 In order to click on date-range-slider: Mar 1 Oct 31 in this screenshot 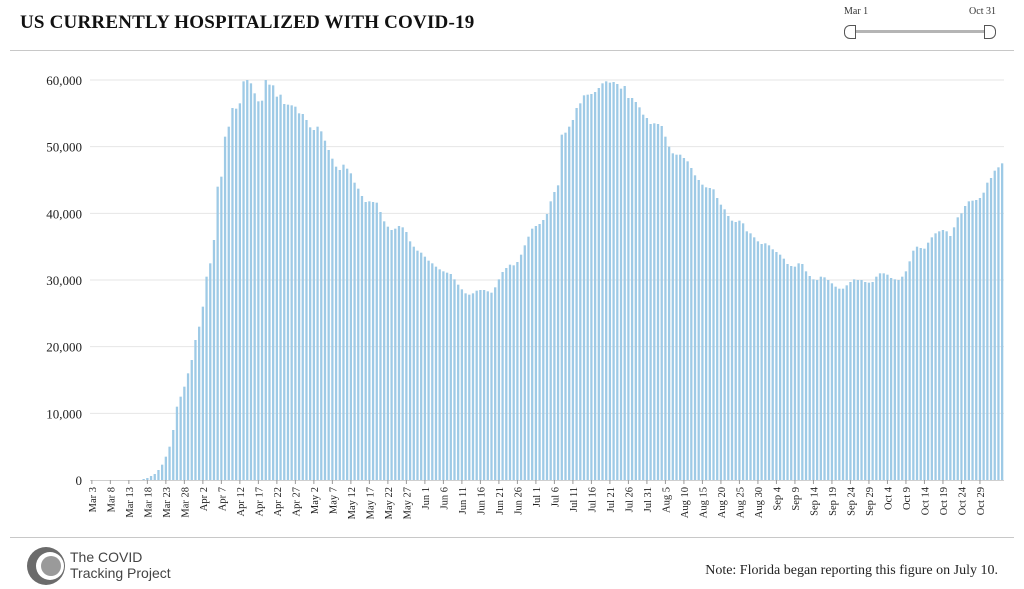, I will do `click(921, 23)`.